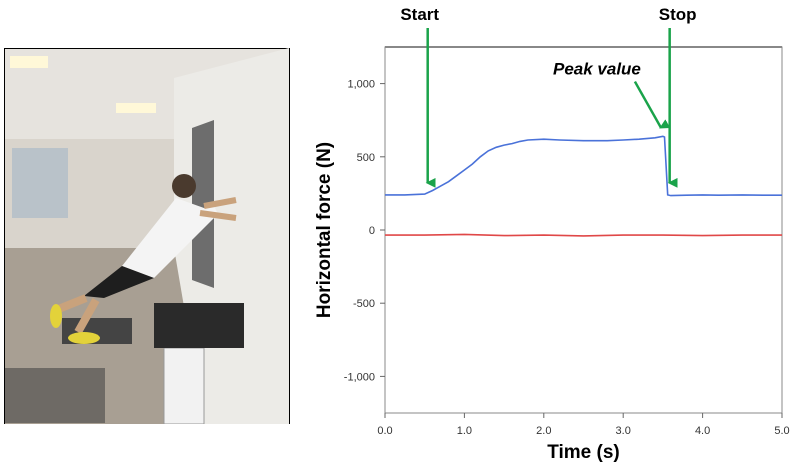 The height and width of the screenshot is (468, 796). Describe the element at coordinates (548, 96) in the screenshot. I see `annotation-layer: Start Stop Peak value` at that location.